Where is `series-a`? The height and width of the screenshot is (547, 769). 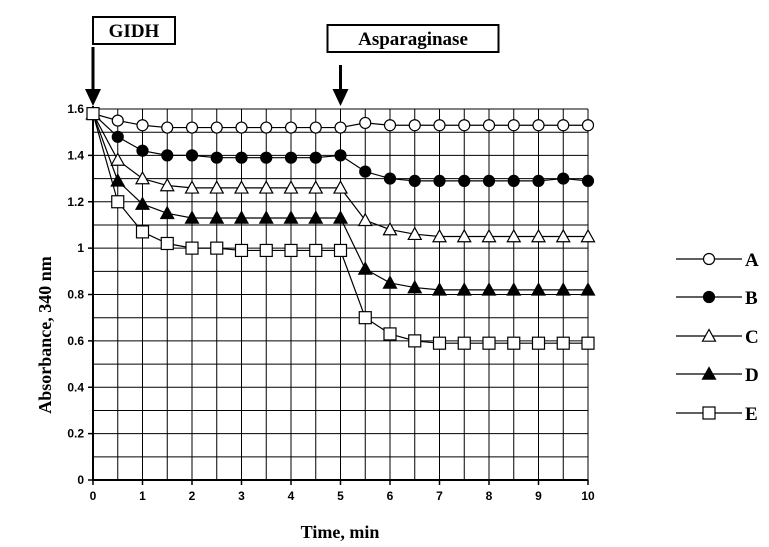
series-a is located at coordinates (340, 120).